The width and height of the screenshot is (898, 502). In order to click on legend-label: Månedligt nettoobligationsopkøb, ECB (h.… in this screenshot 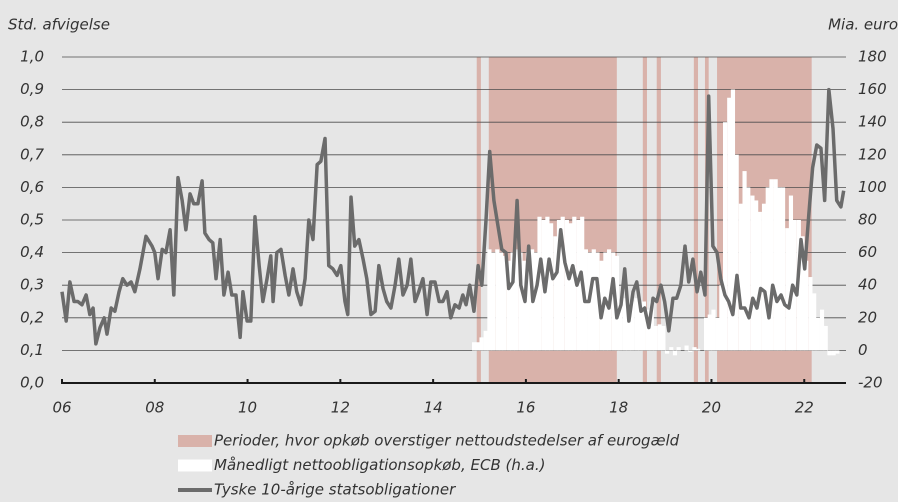, I will do `click(379, 465)`.